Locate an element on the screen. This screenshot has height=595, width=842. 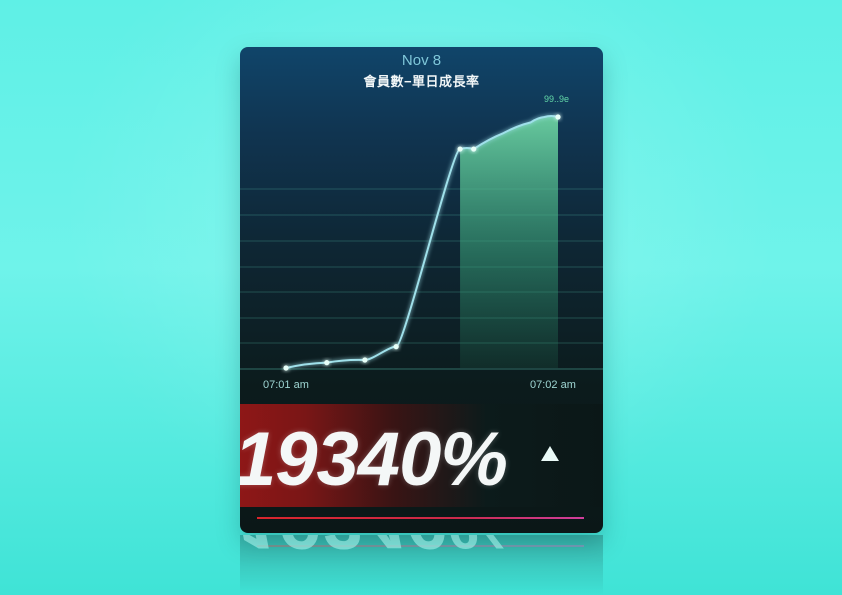
x-tick-end: 07:02 am is located at coordinates (553, 385).